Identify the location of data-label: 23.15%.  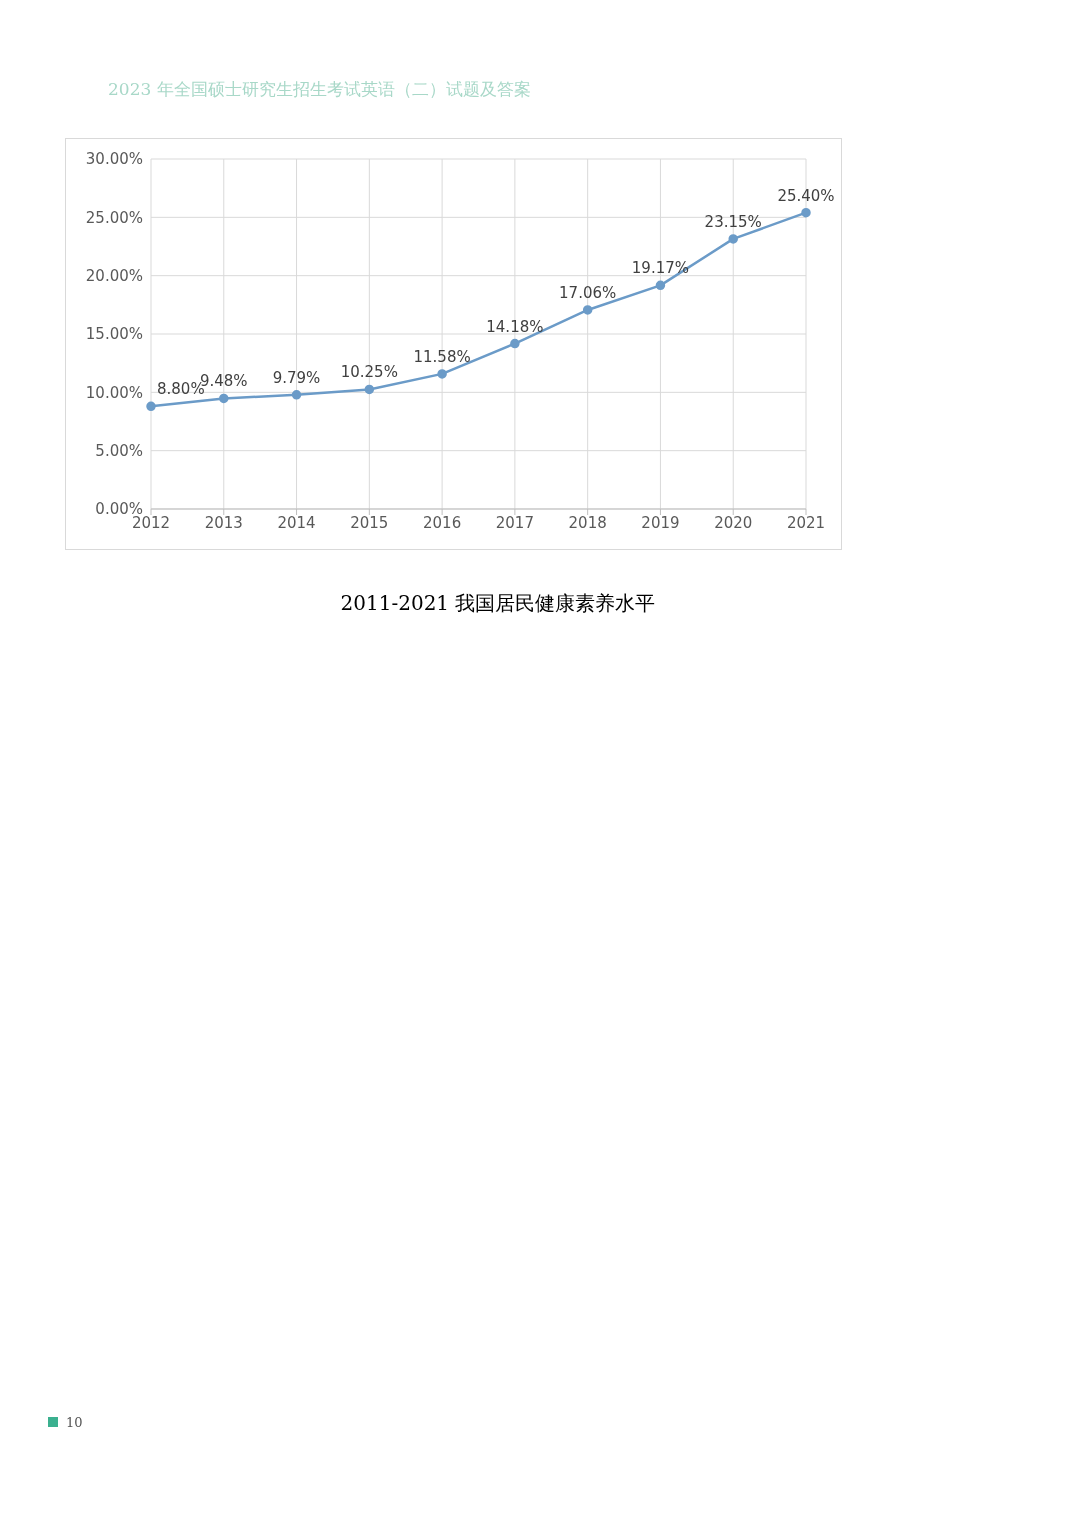
(733, 221).